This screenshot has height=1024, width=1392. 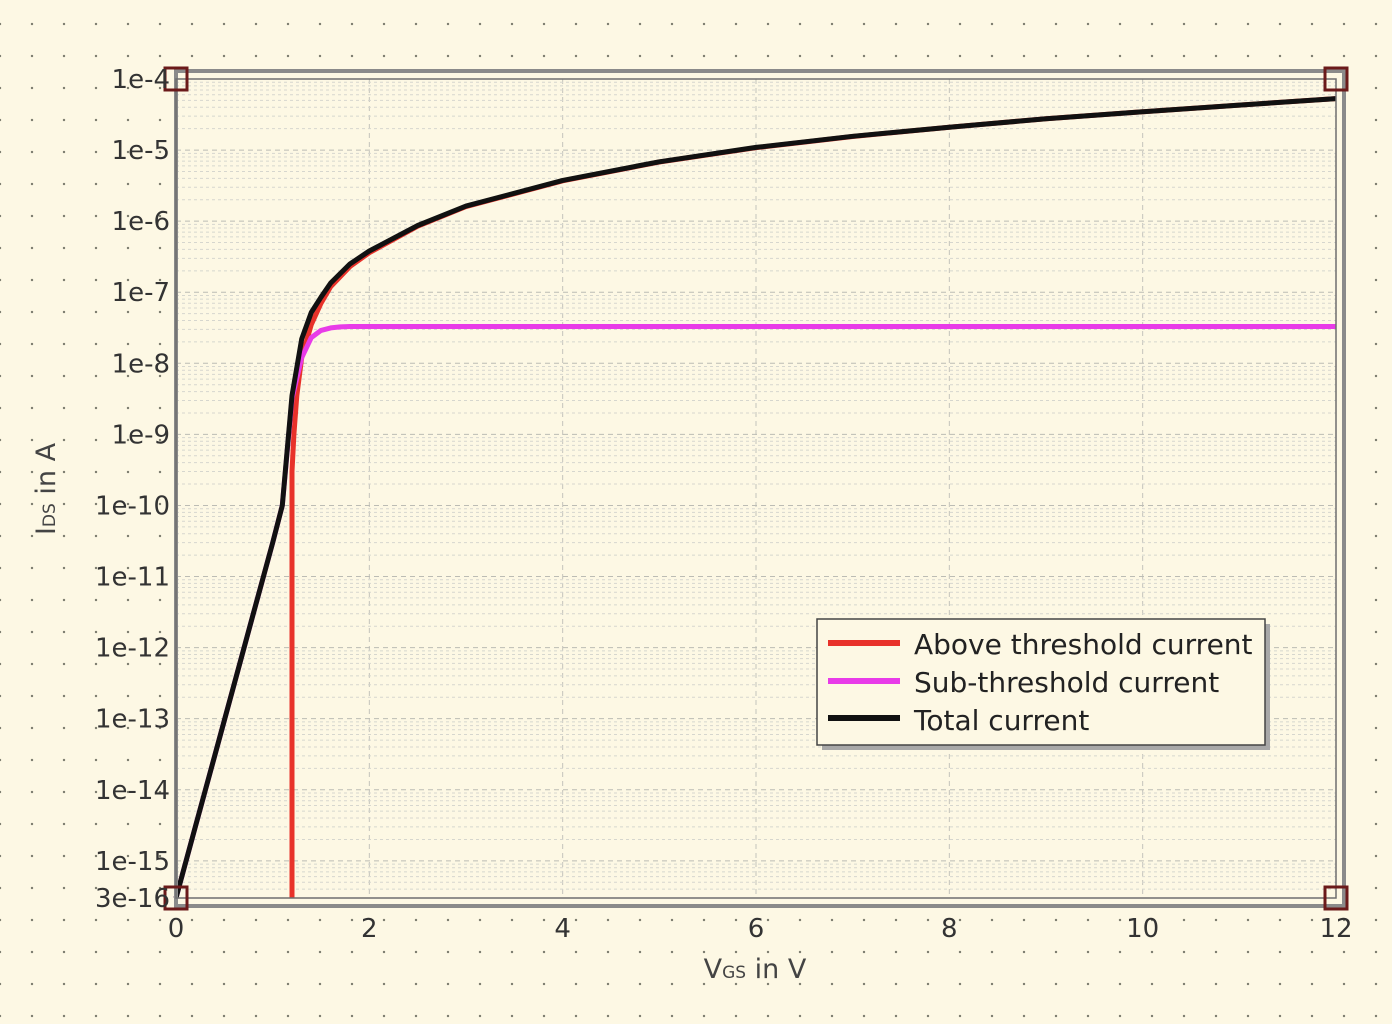 I want to click on corner-handle-bottom-left, so click(x=176, y=898).